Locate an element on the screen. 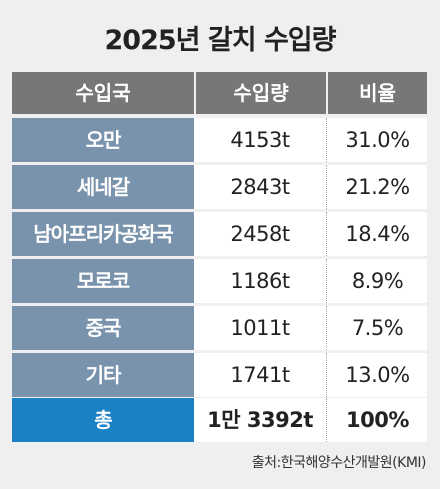 The image size is (440, 489). ratio-cell: 21.2% is located at coordinates (377, 187).